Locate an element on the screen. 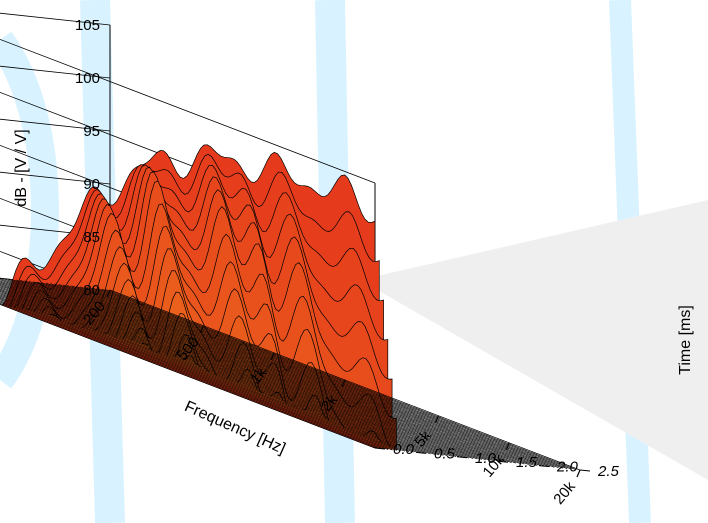 The height and width of the screenshot is (523, 708). time-tick-label: 2.0 is located at coordinates (567, 467).